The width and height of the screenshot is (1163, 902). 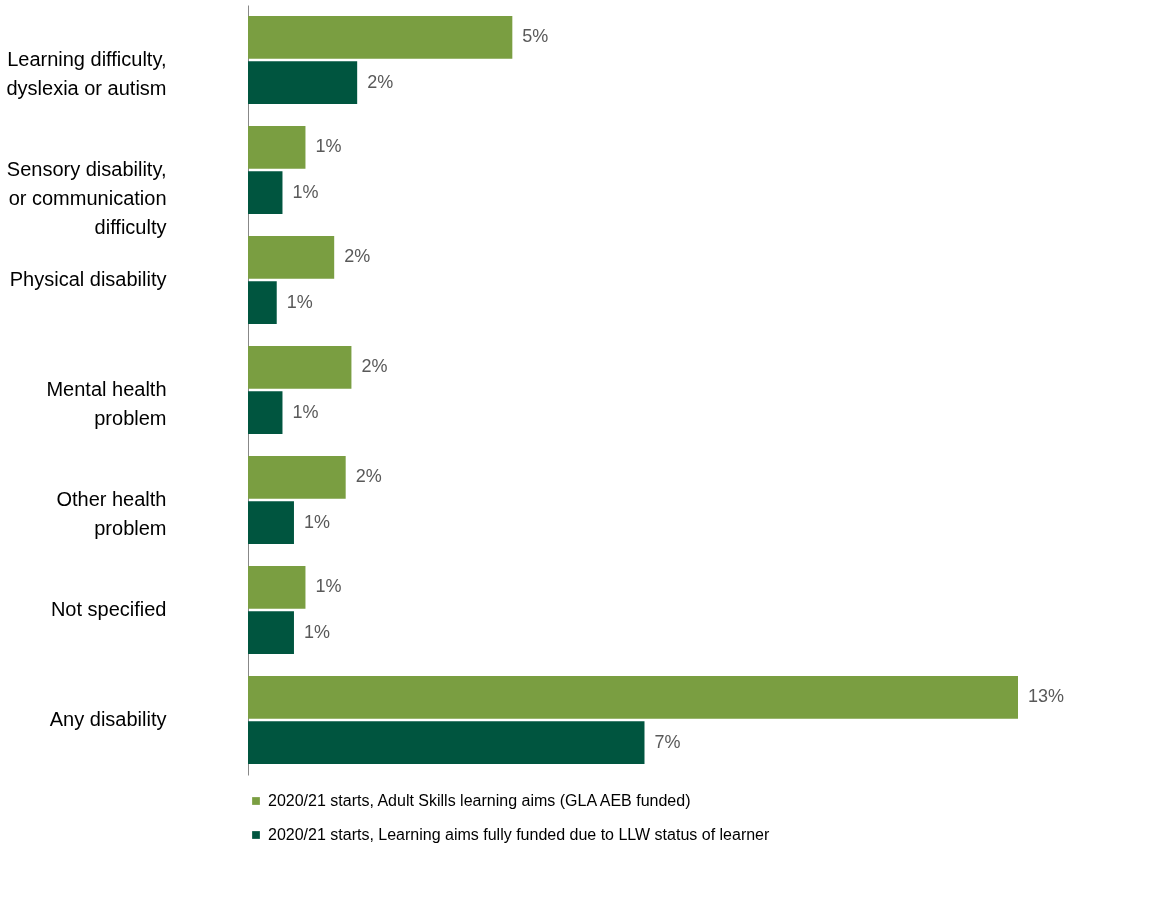 I want to click on data-label: 7%, so click(x=667, y=741).